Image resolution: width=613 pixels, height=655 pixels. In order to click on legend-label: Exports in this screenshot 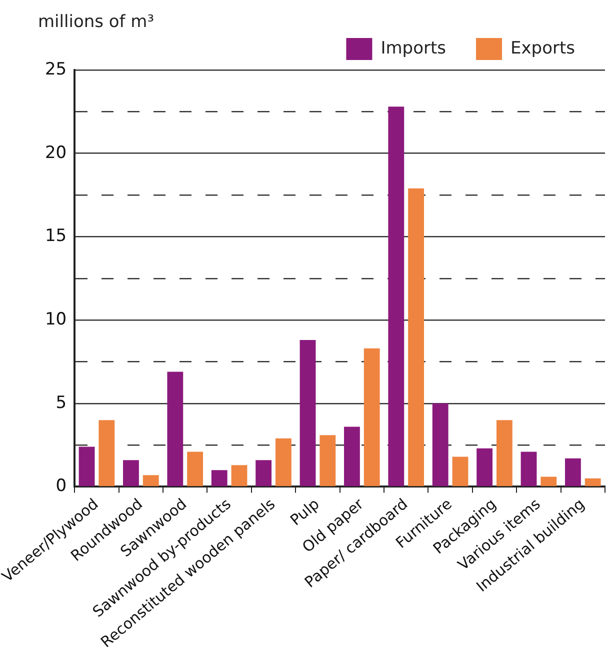, I will do `click(543, 48)`.